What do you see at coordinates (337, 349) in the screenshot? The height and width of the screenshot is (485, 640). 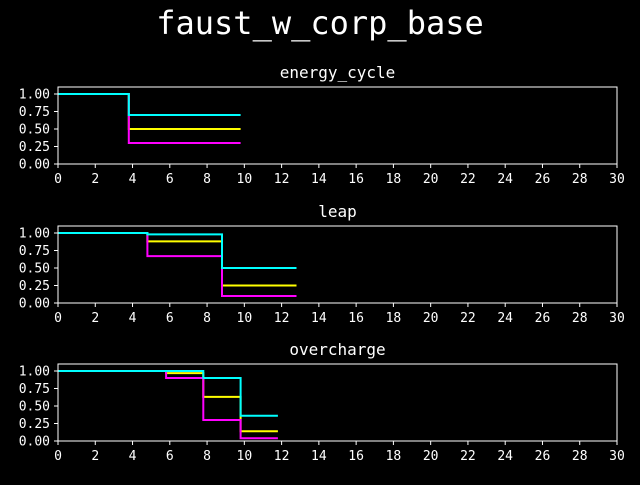 I see `subplot-title: overcharge` at bounding box center [337, 349].